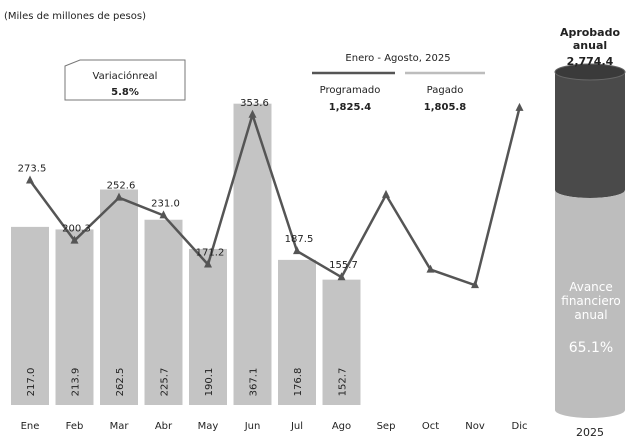 This screenshot has width=633, height=440. I want to click on point-label: 200.3, so click(76, 229).